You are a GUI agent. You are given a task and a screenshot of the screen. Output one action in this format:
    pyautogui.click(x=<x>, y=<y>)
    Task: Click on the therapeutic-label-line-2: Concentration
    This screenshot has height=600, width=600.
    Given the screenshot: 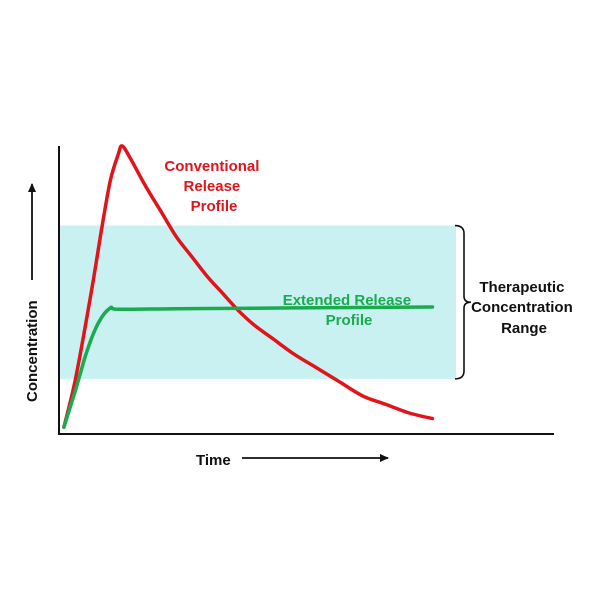 What is the action you would take?
    pyautogui.click(x=522, y=307)
    